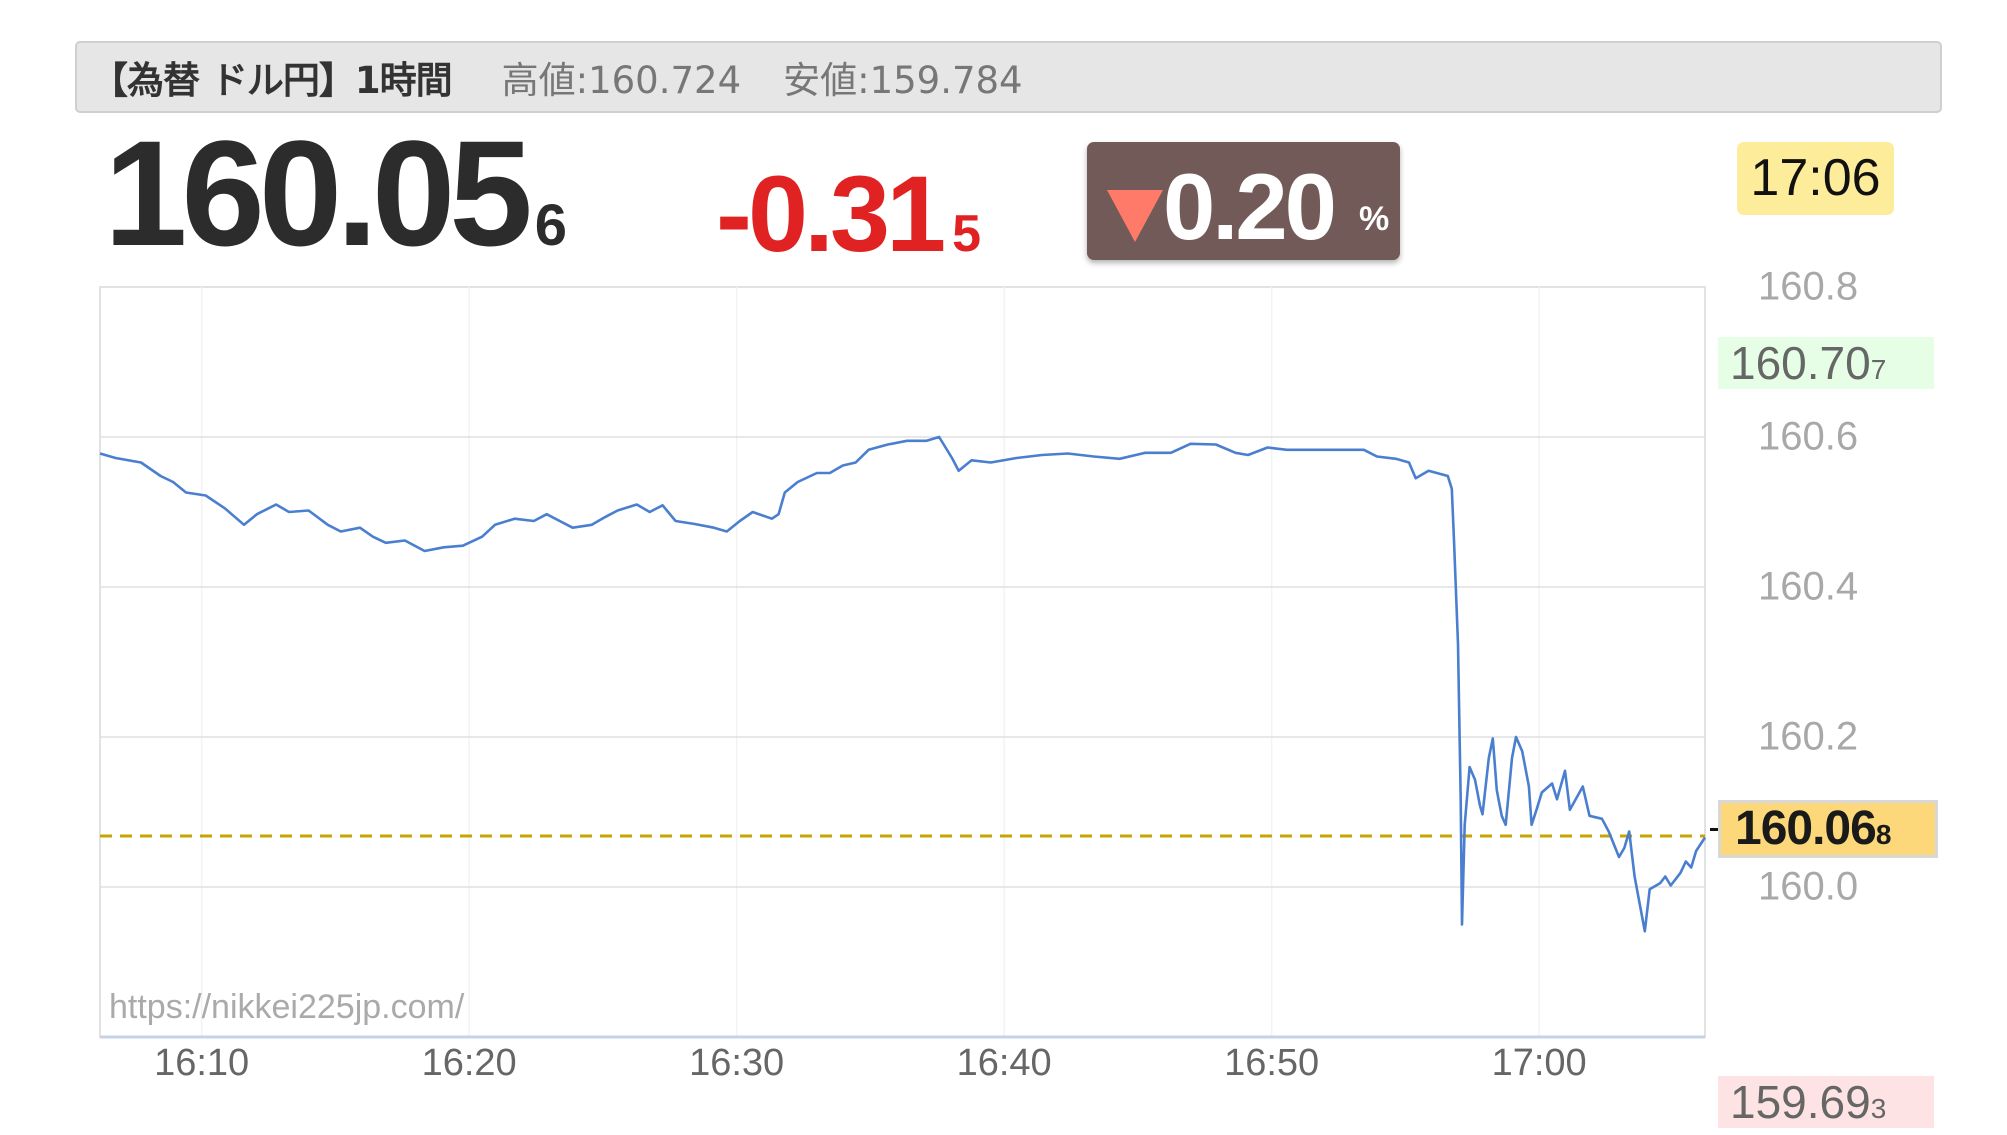 The width and height of the screenshot is (2007, 1135). I want to click on chart-header-bar: 【為替 ドル円】1時間 高値:160.724 安値:159.784, so click(1008, 77).